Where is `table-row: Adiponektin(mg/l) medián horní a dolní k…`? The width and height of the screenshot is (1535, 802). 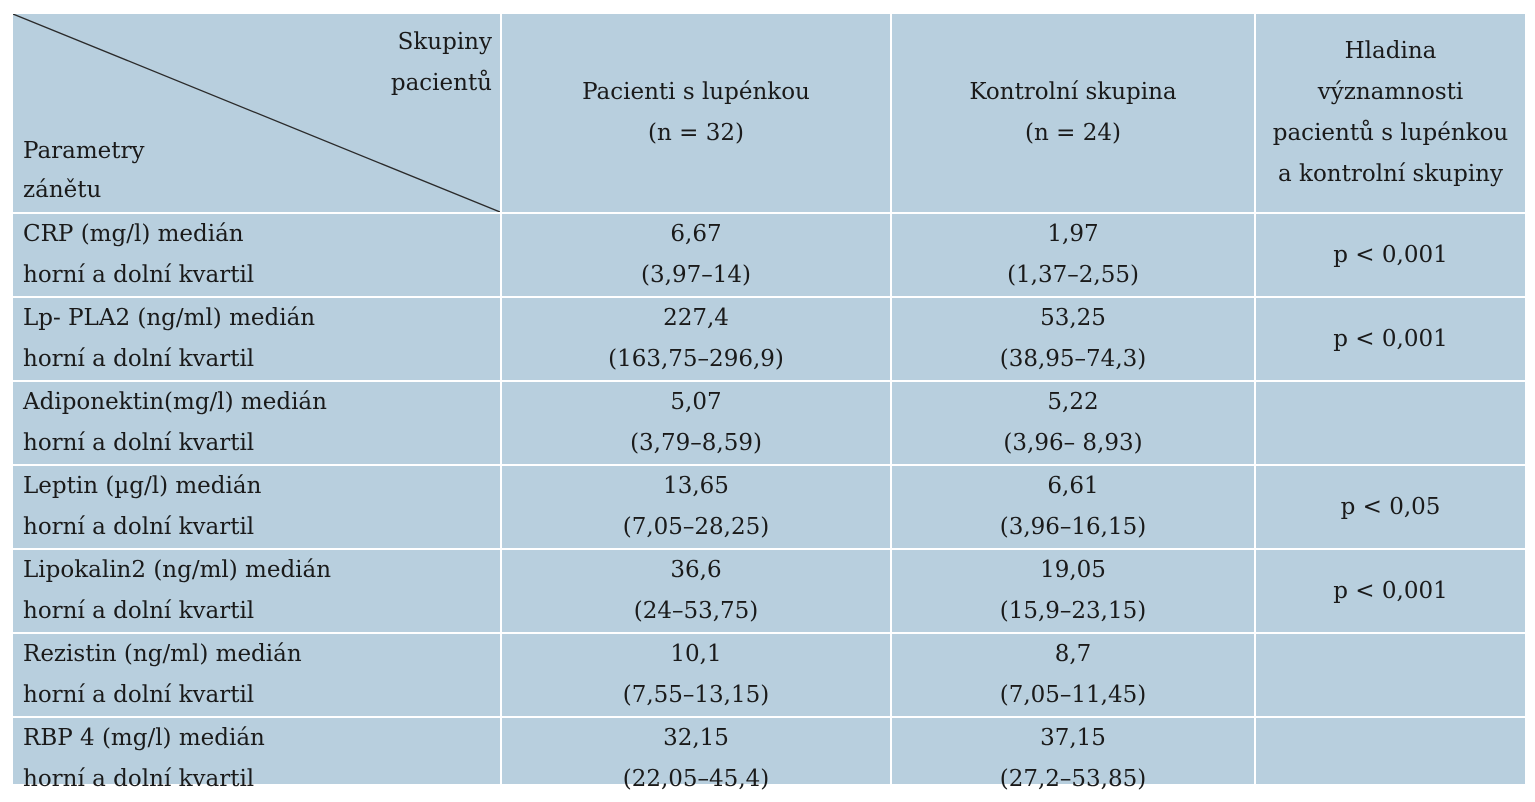
table-row: Adiponektin(mg/l) medián horní a dolní k… is located at coordinates (769, 423).